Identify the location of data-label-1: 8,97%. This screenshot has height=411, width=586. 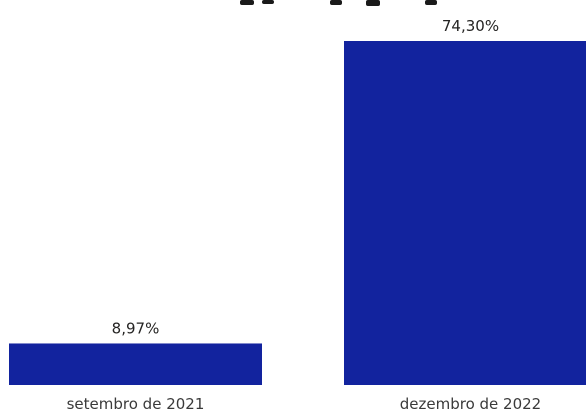
(136, 328).